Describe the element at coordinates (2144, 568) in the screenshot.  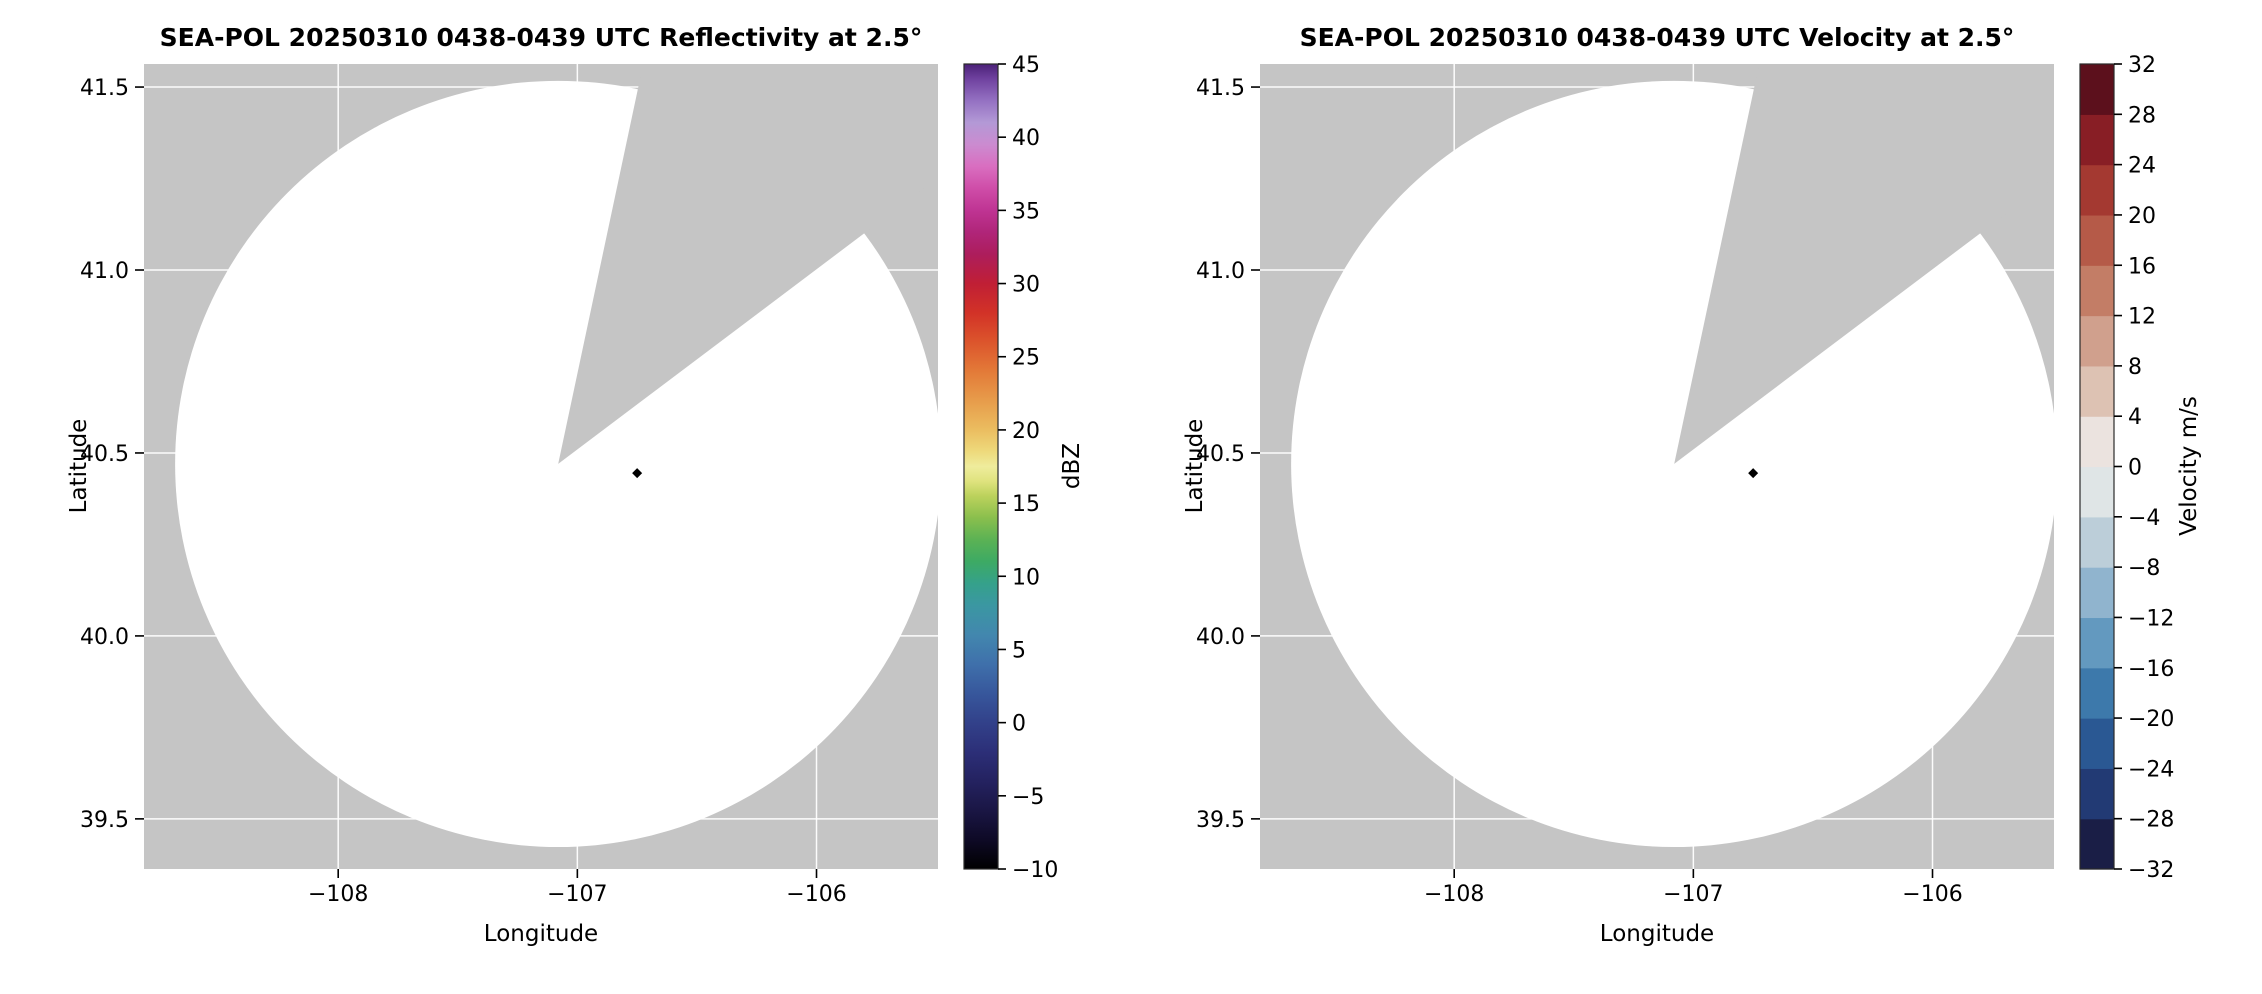
I see `colorbar-tick-label: −8` at that location.